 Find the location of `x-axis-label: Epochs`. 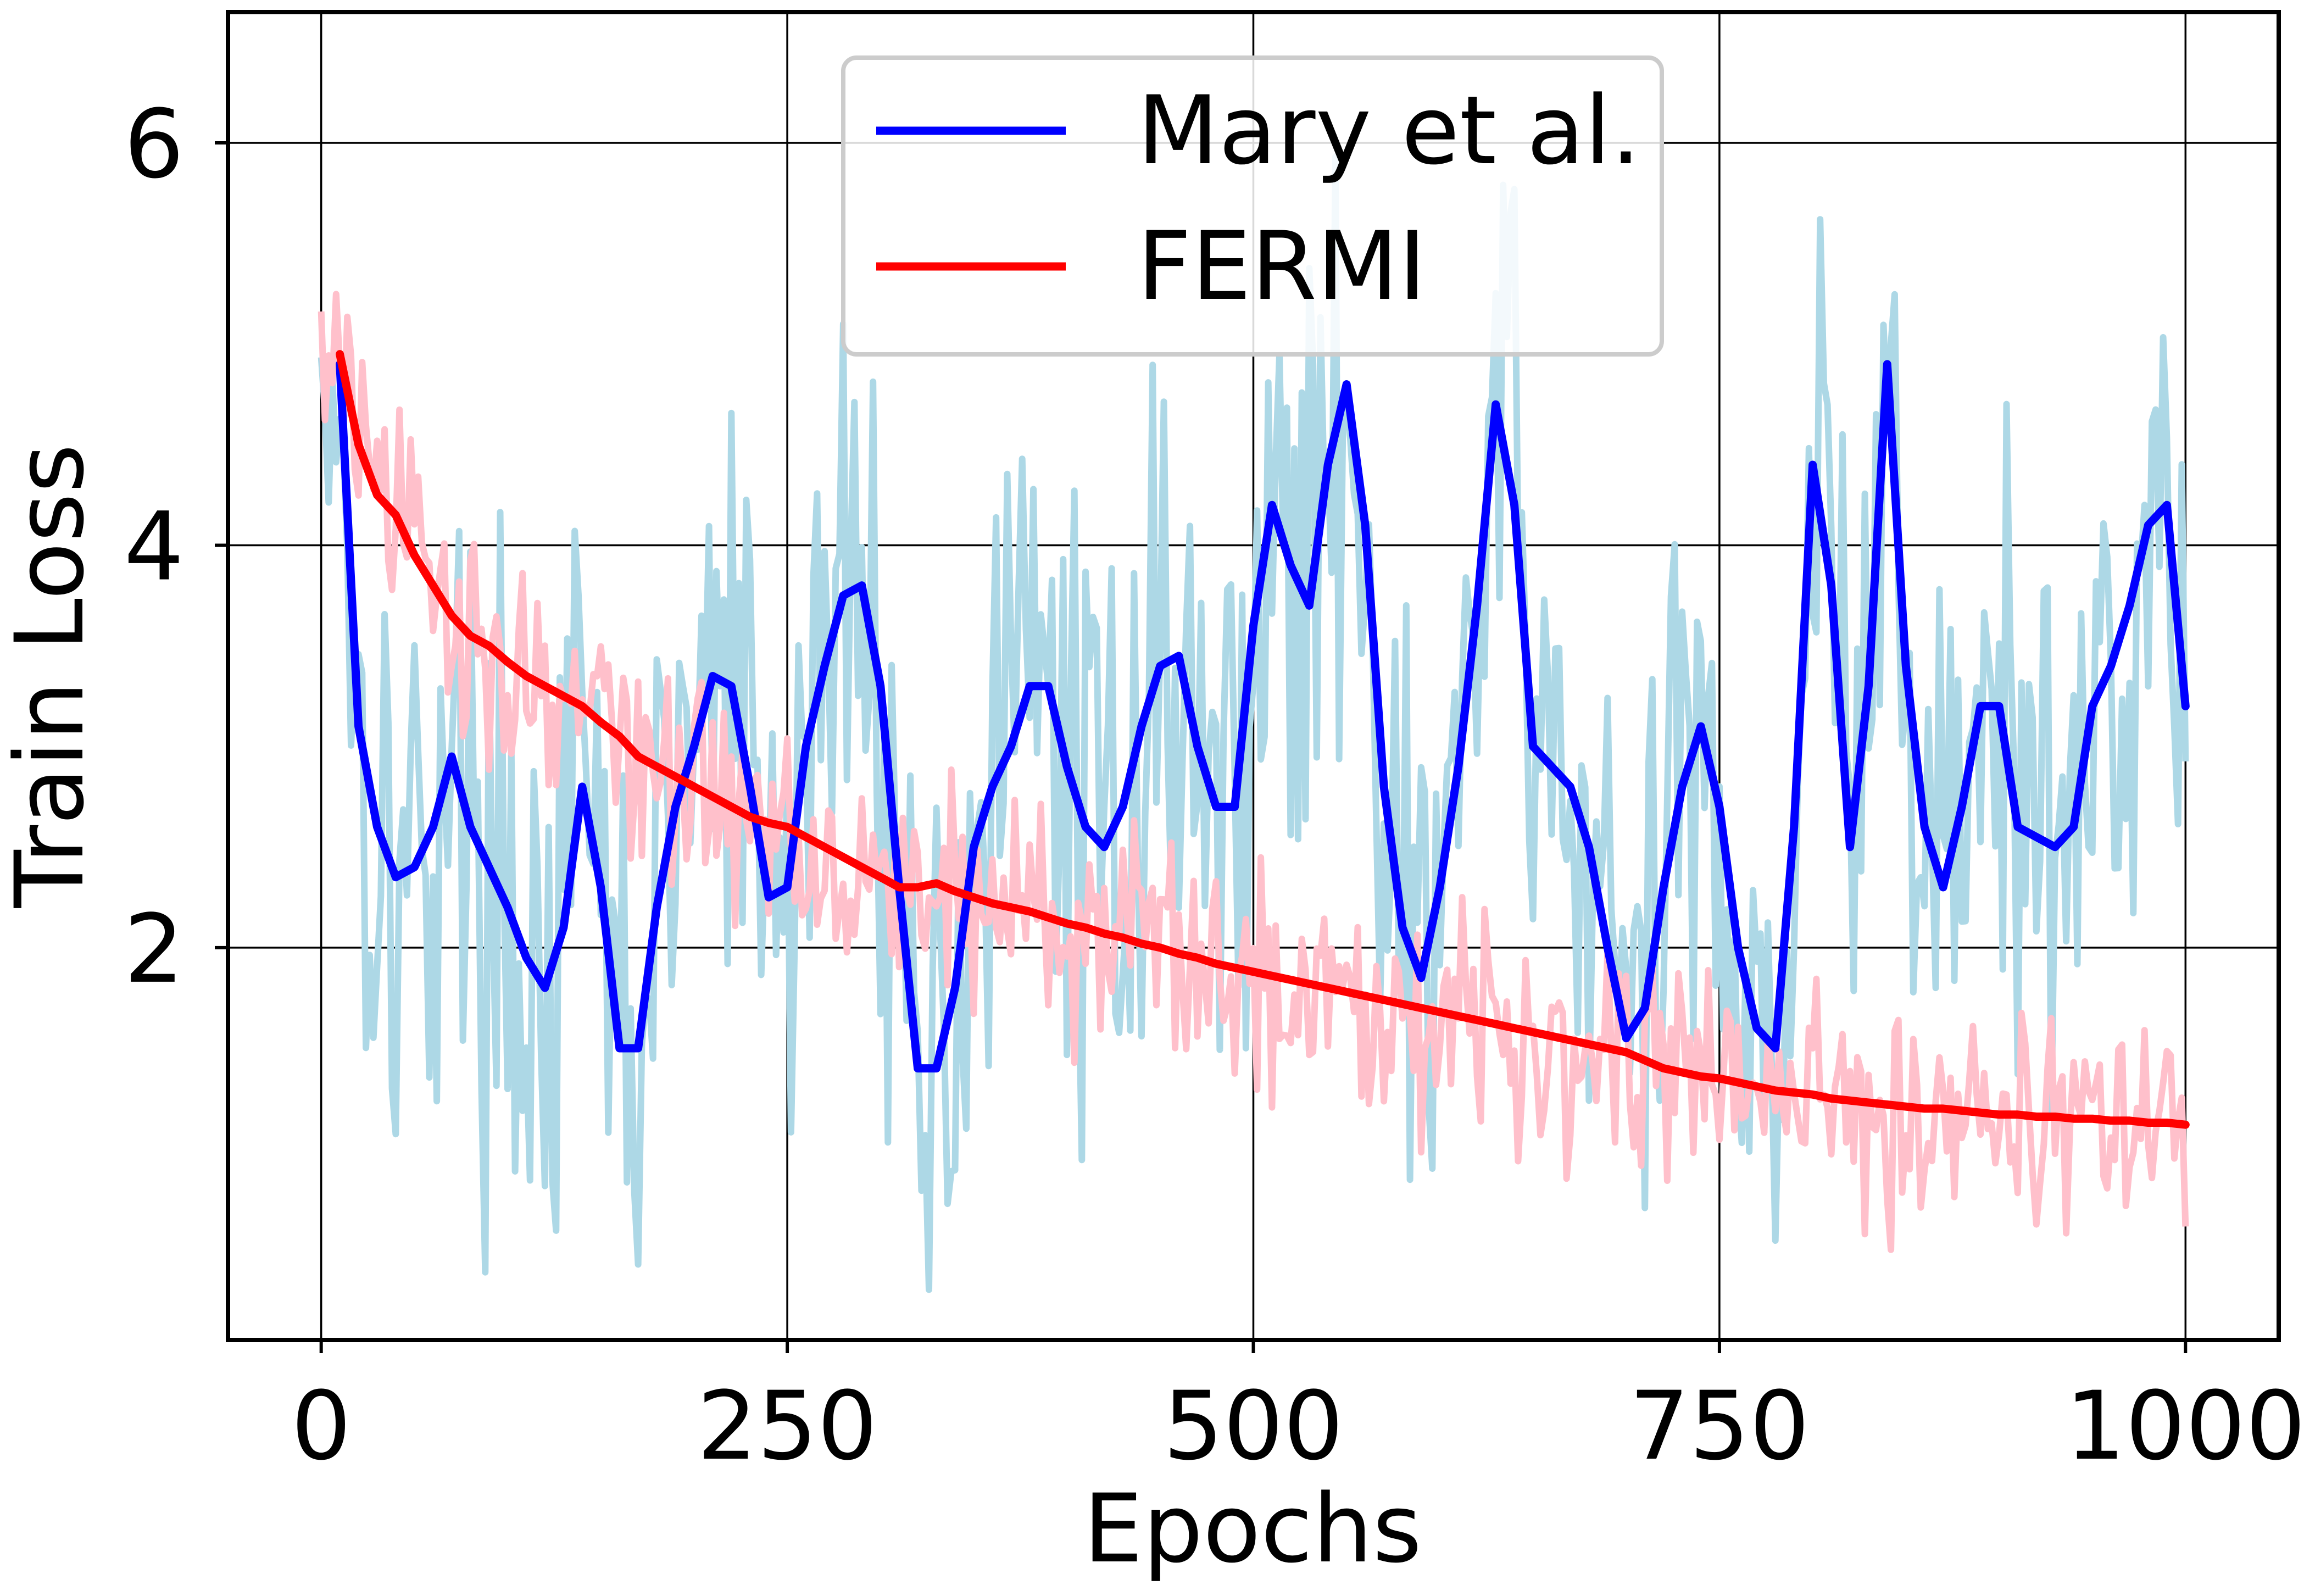

x-axis-label: Epochs is located at coordinates (1252, 1528).